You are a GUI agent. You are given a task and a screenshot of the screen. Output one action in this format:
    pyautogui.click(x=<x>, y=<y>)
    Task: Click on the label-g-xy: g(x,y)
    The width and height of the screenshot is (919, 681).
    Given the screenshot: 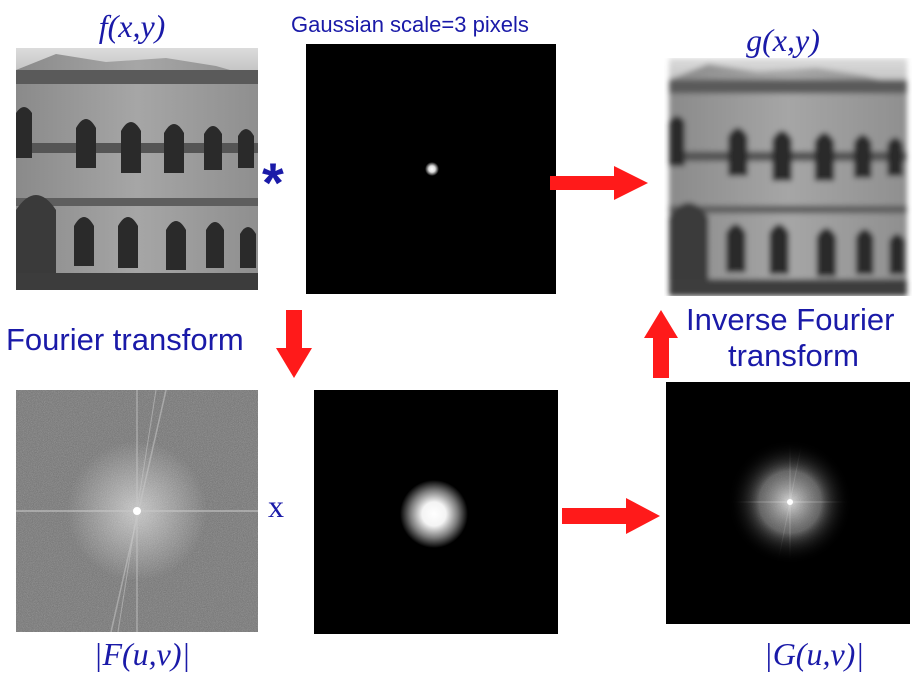 What is the action you would take?
    pyautogui.click(x=783, y=40)
    